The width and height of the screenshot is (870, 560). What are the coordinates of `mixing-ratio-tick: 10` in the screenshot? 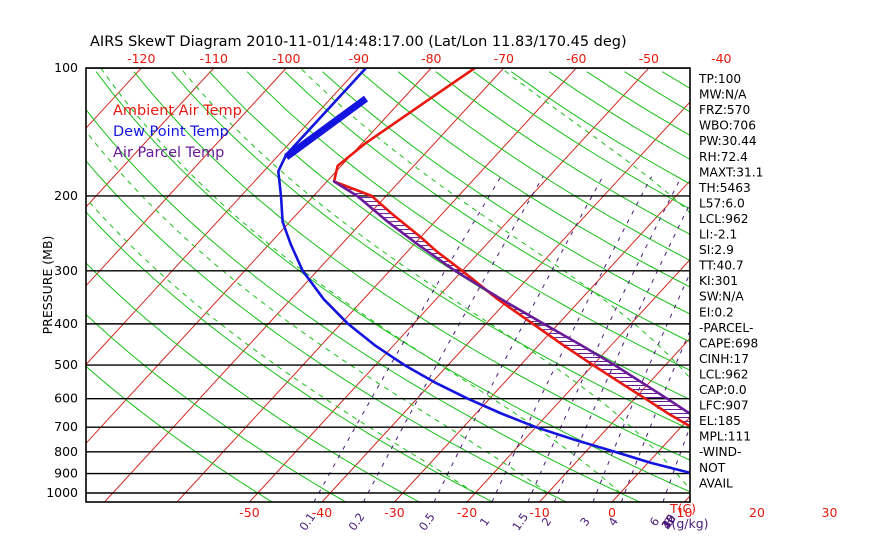 It's located at (669, 522).